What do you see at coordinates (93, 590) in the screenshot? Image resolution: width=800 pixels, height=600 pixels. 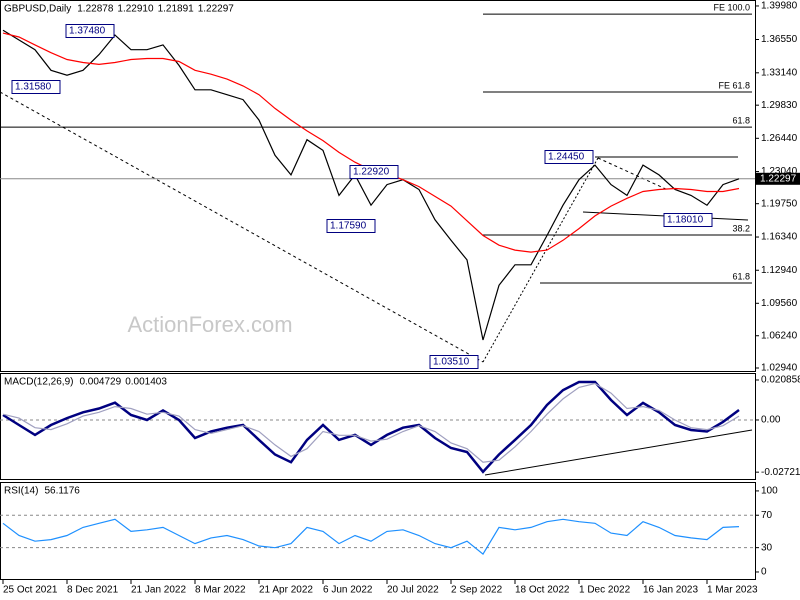 I see `x-tick-label: 8 Dec 2021` at bounding box center [93, 590].